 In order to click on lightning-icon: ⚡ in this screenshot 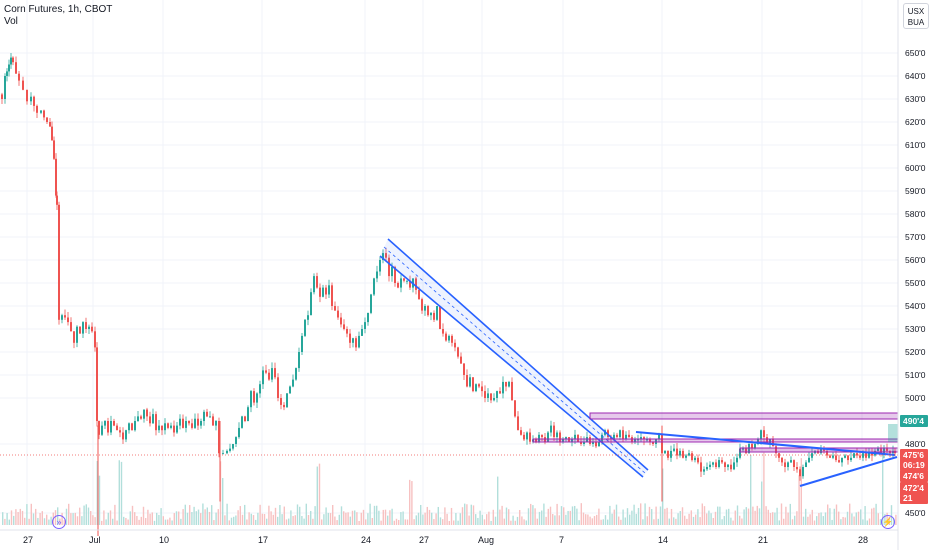, I will do `click(888, 522)`.